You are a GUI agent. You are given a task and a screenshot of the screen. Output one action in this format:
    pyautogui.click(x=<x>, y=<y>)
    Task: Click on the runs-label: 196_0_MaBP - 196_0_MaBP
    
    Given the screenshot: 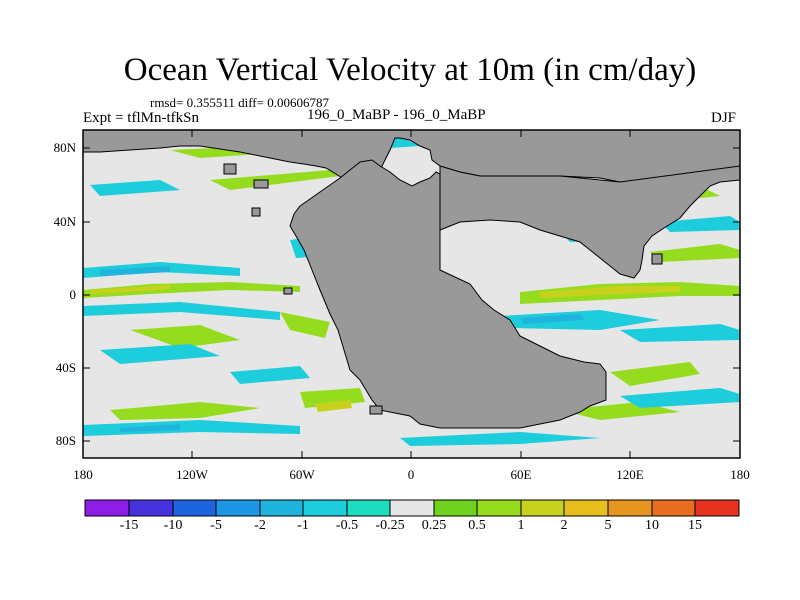 What is the action you would take?
    pyautogui.click(x=396, y=115)
    